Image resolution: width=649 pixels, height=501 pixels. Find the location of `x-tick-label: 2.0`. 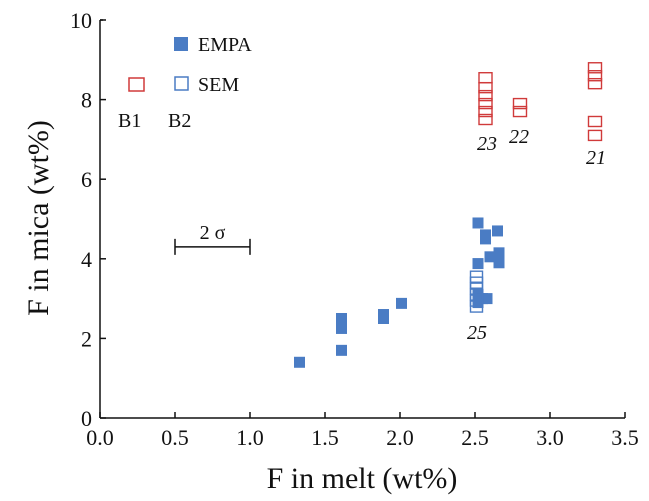

x-tick-label: 2.0 is located at coordinates (400, 437).